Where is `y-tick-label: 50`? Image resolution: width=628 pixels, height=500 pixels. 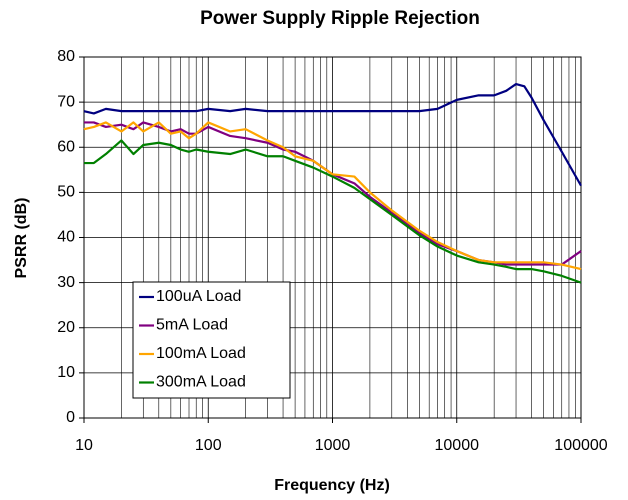 y-tick-label: 50 is located at coordinates (66, 192).